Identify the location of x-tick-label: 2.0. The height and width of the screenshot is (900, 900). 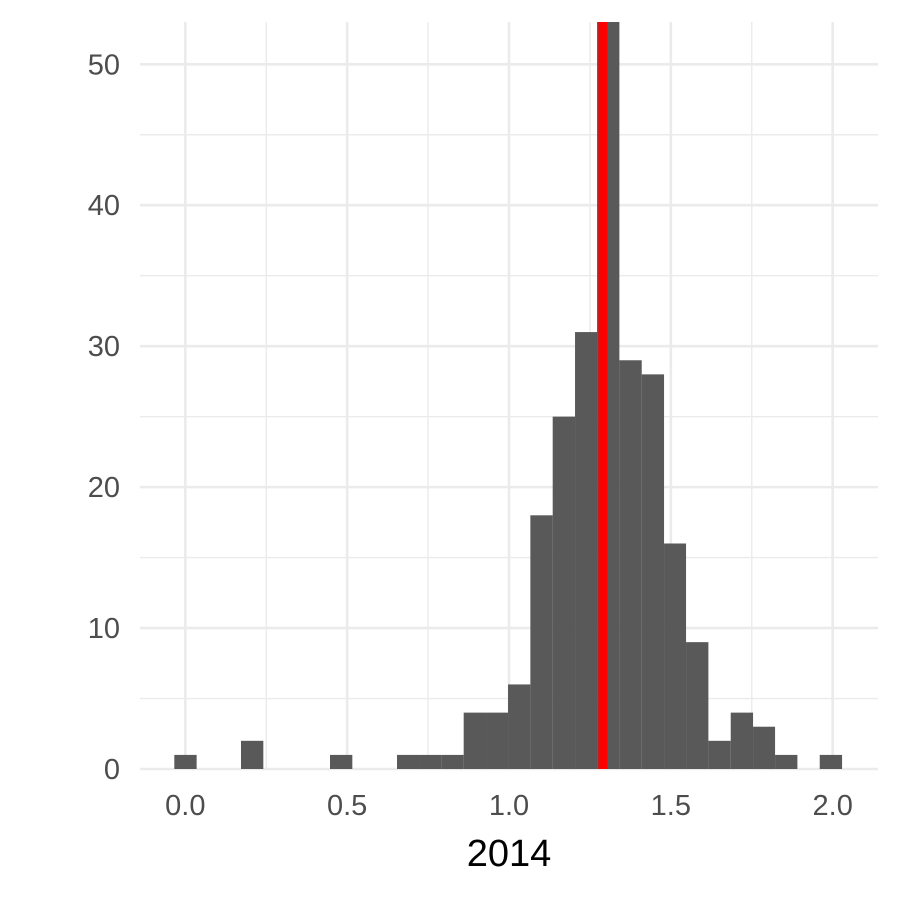
(833, 806).